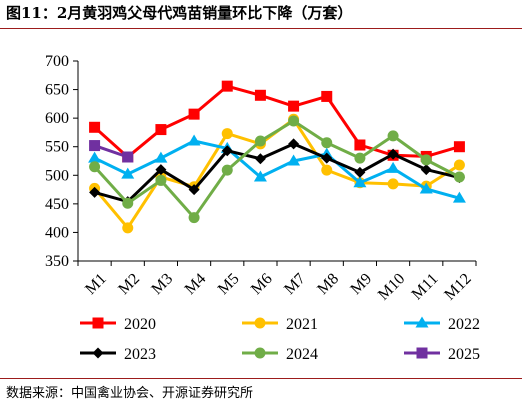 This screenshot has height=408, width=522. Describe the element at coordinates (422, 322) in the screenshot. I see `legend-marker-2022` at that location.